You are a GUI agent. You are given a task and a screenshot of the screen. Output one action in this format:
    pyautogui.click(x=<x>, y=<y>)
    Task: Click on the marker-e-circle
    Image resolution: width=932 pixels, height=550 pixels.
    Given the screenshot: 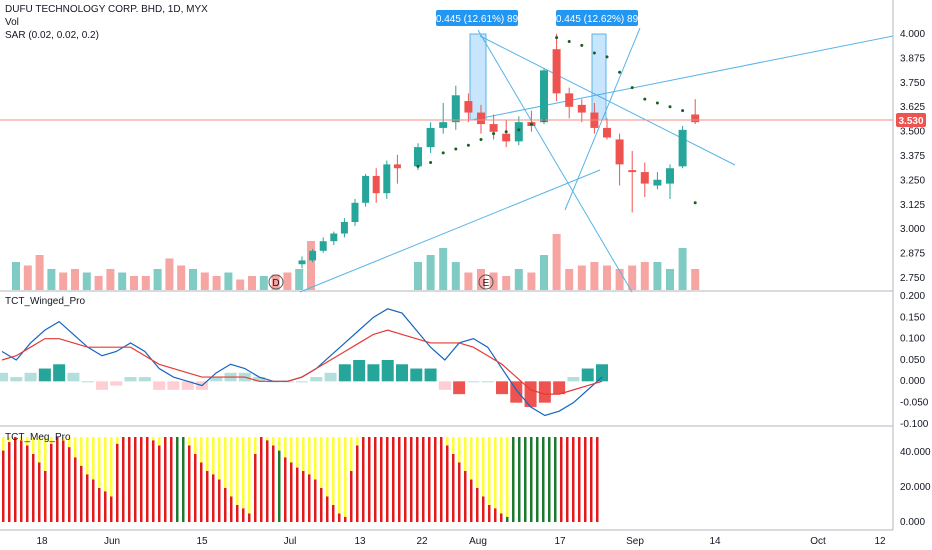 What is the action you would take?
    pyautogui.click(x=486, y=282)
    